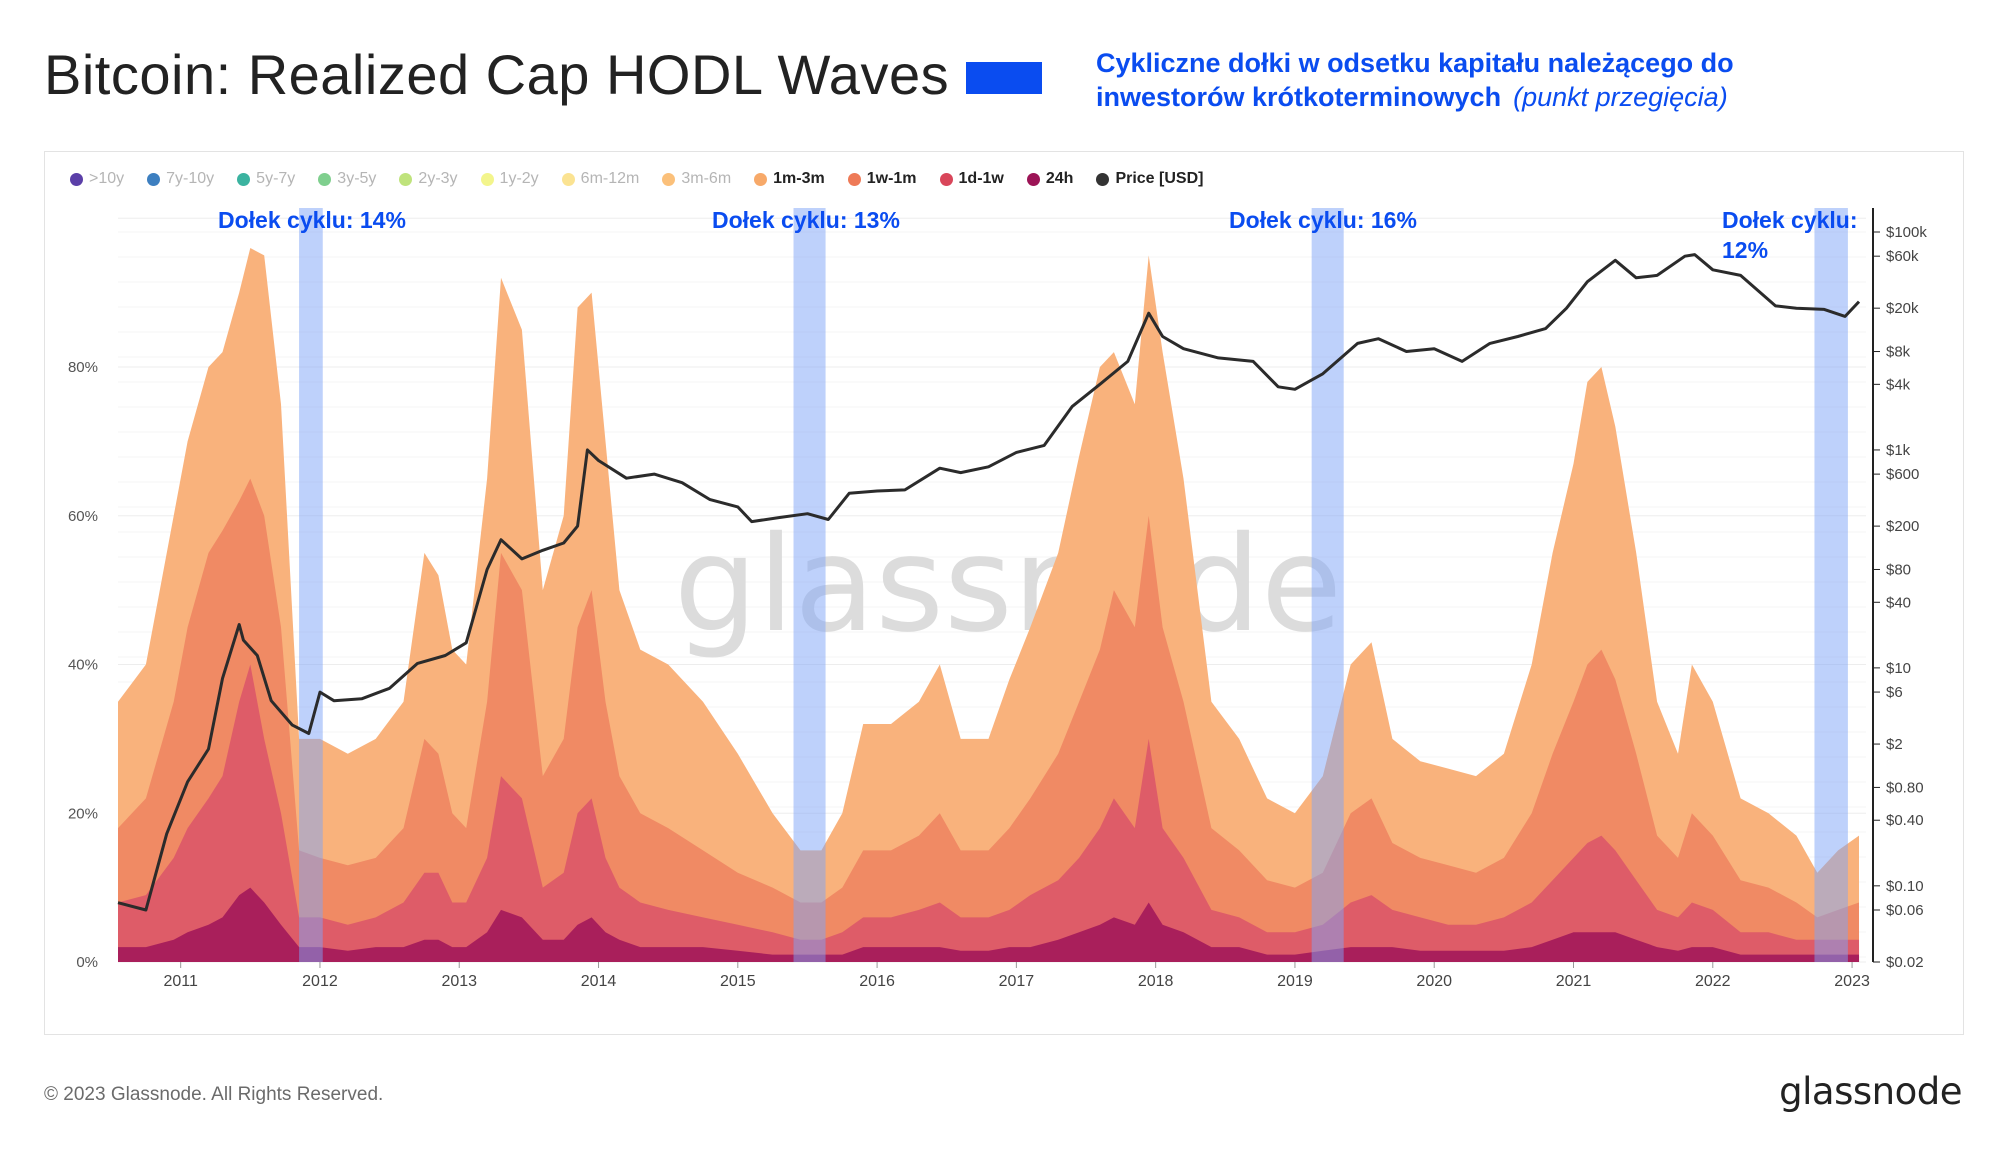 This screenshot has height=1152, width=2000. Describe the element at coordinates (610, 178) in the screenshot. I see `legend-label: 6m-12m` at that location.